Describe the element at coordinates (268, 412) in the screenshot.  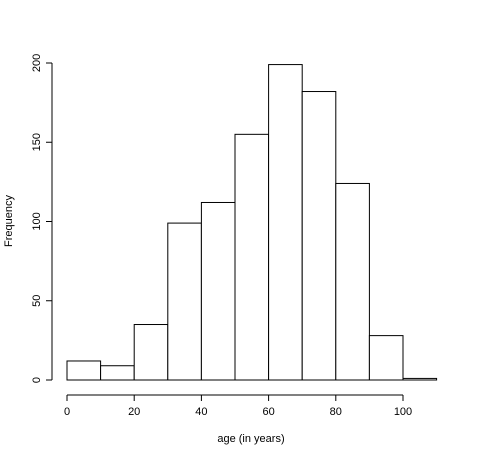
I see `x-tick-label: 60` at that location.